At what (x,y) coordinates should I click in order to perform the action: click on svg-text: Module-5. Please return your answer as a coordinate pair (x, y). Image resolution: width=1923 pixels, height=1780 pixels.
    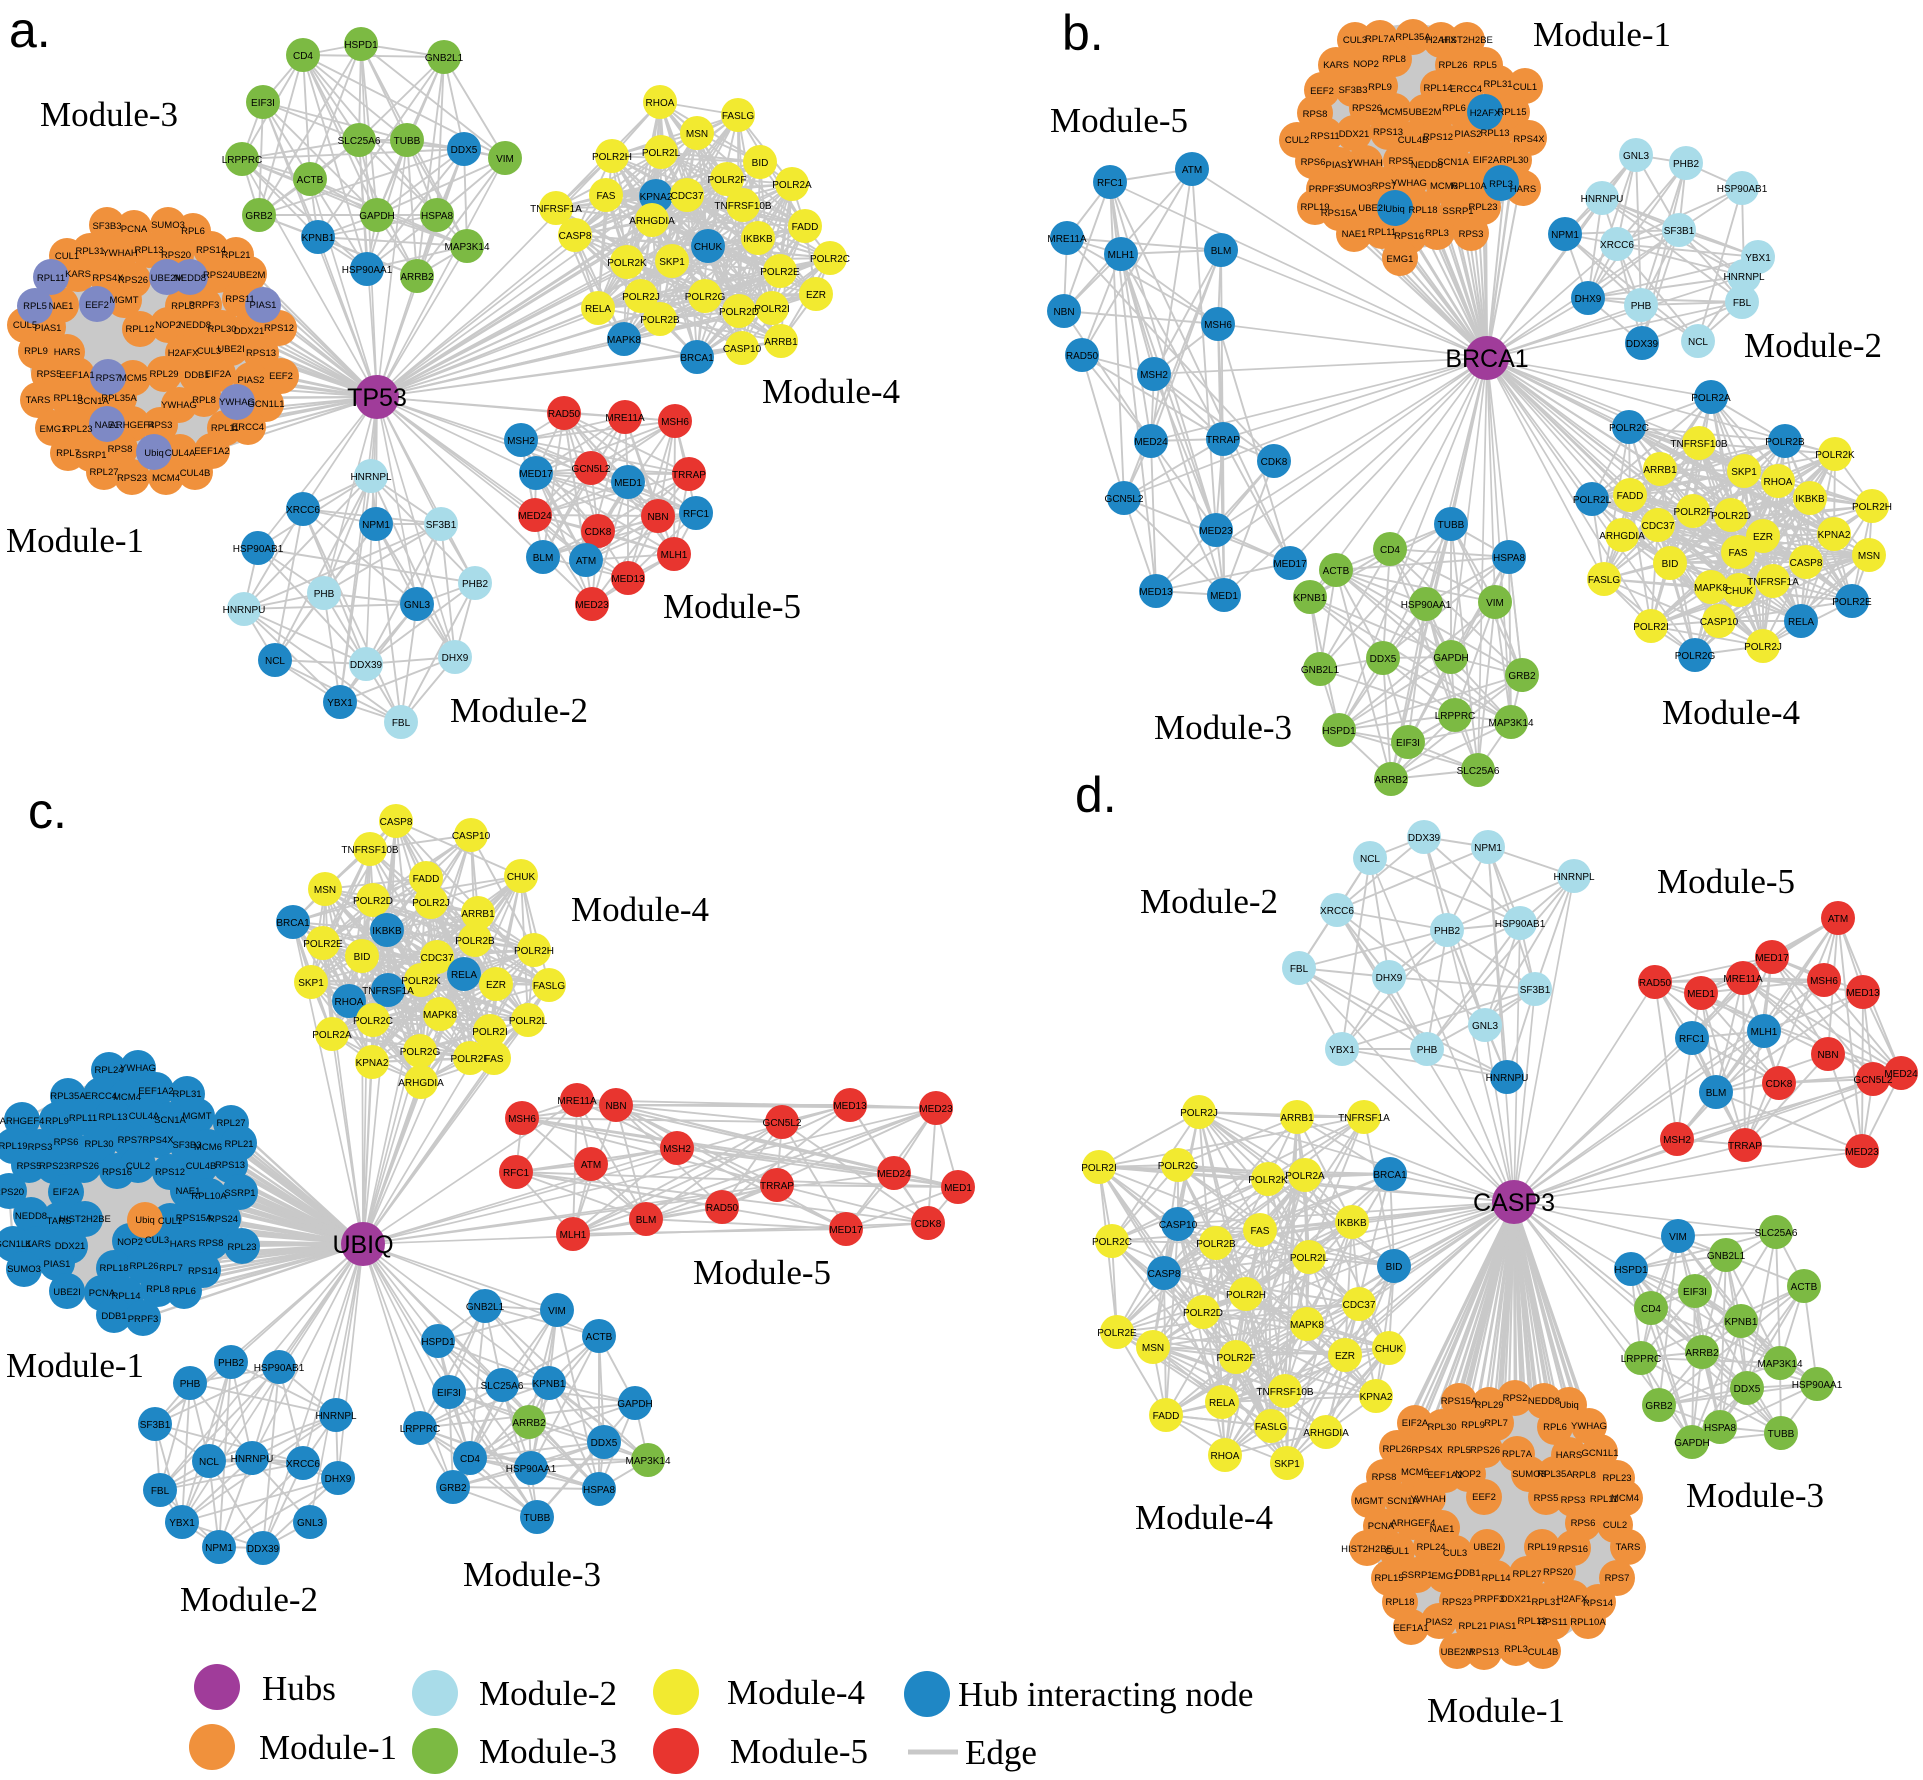
    Looking at the image, I should click on (1119, 120).